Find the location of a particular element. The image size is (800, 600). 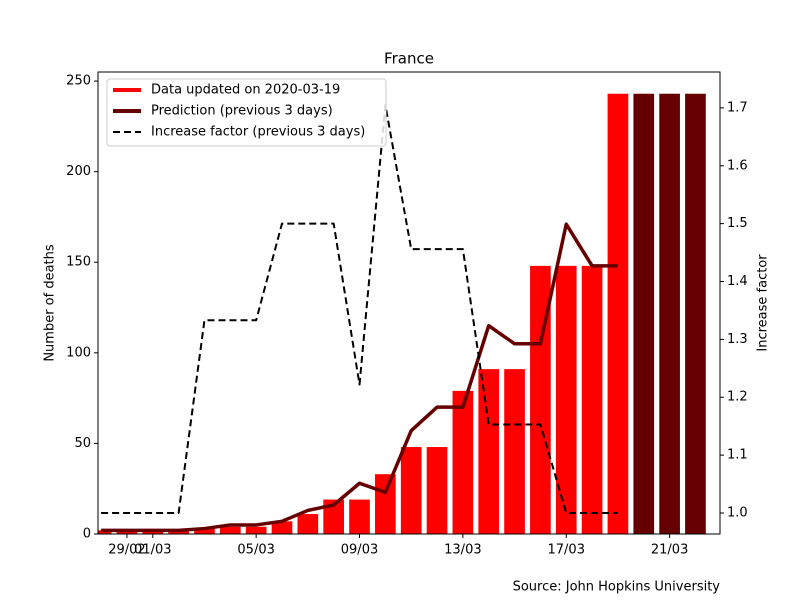

y2-tick-label: 1.3 is located at coordinates (737, 339).